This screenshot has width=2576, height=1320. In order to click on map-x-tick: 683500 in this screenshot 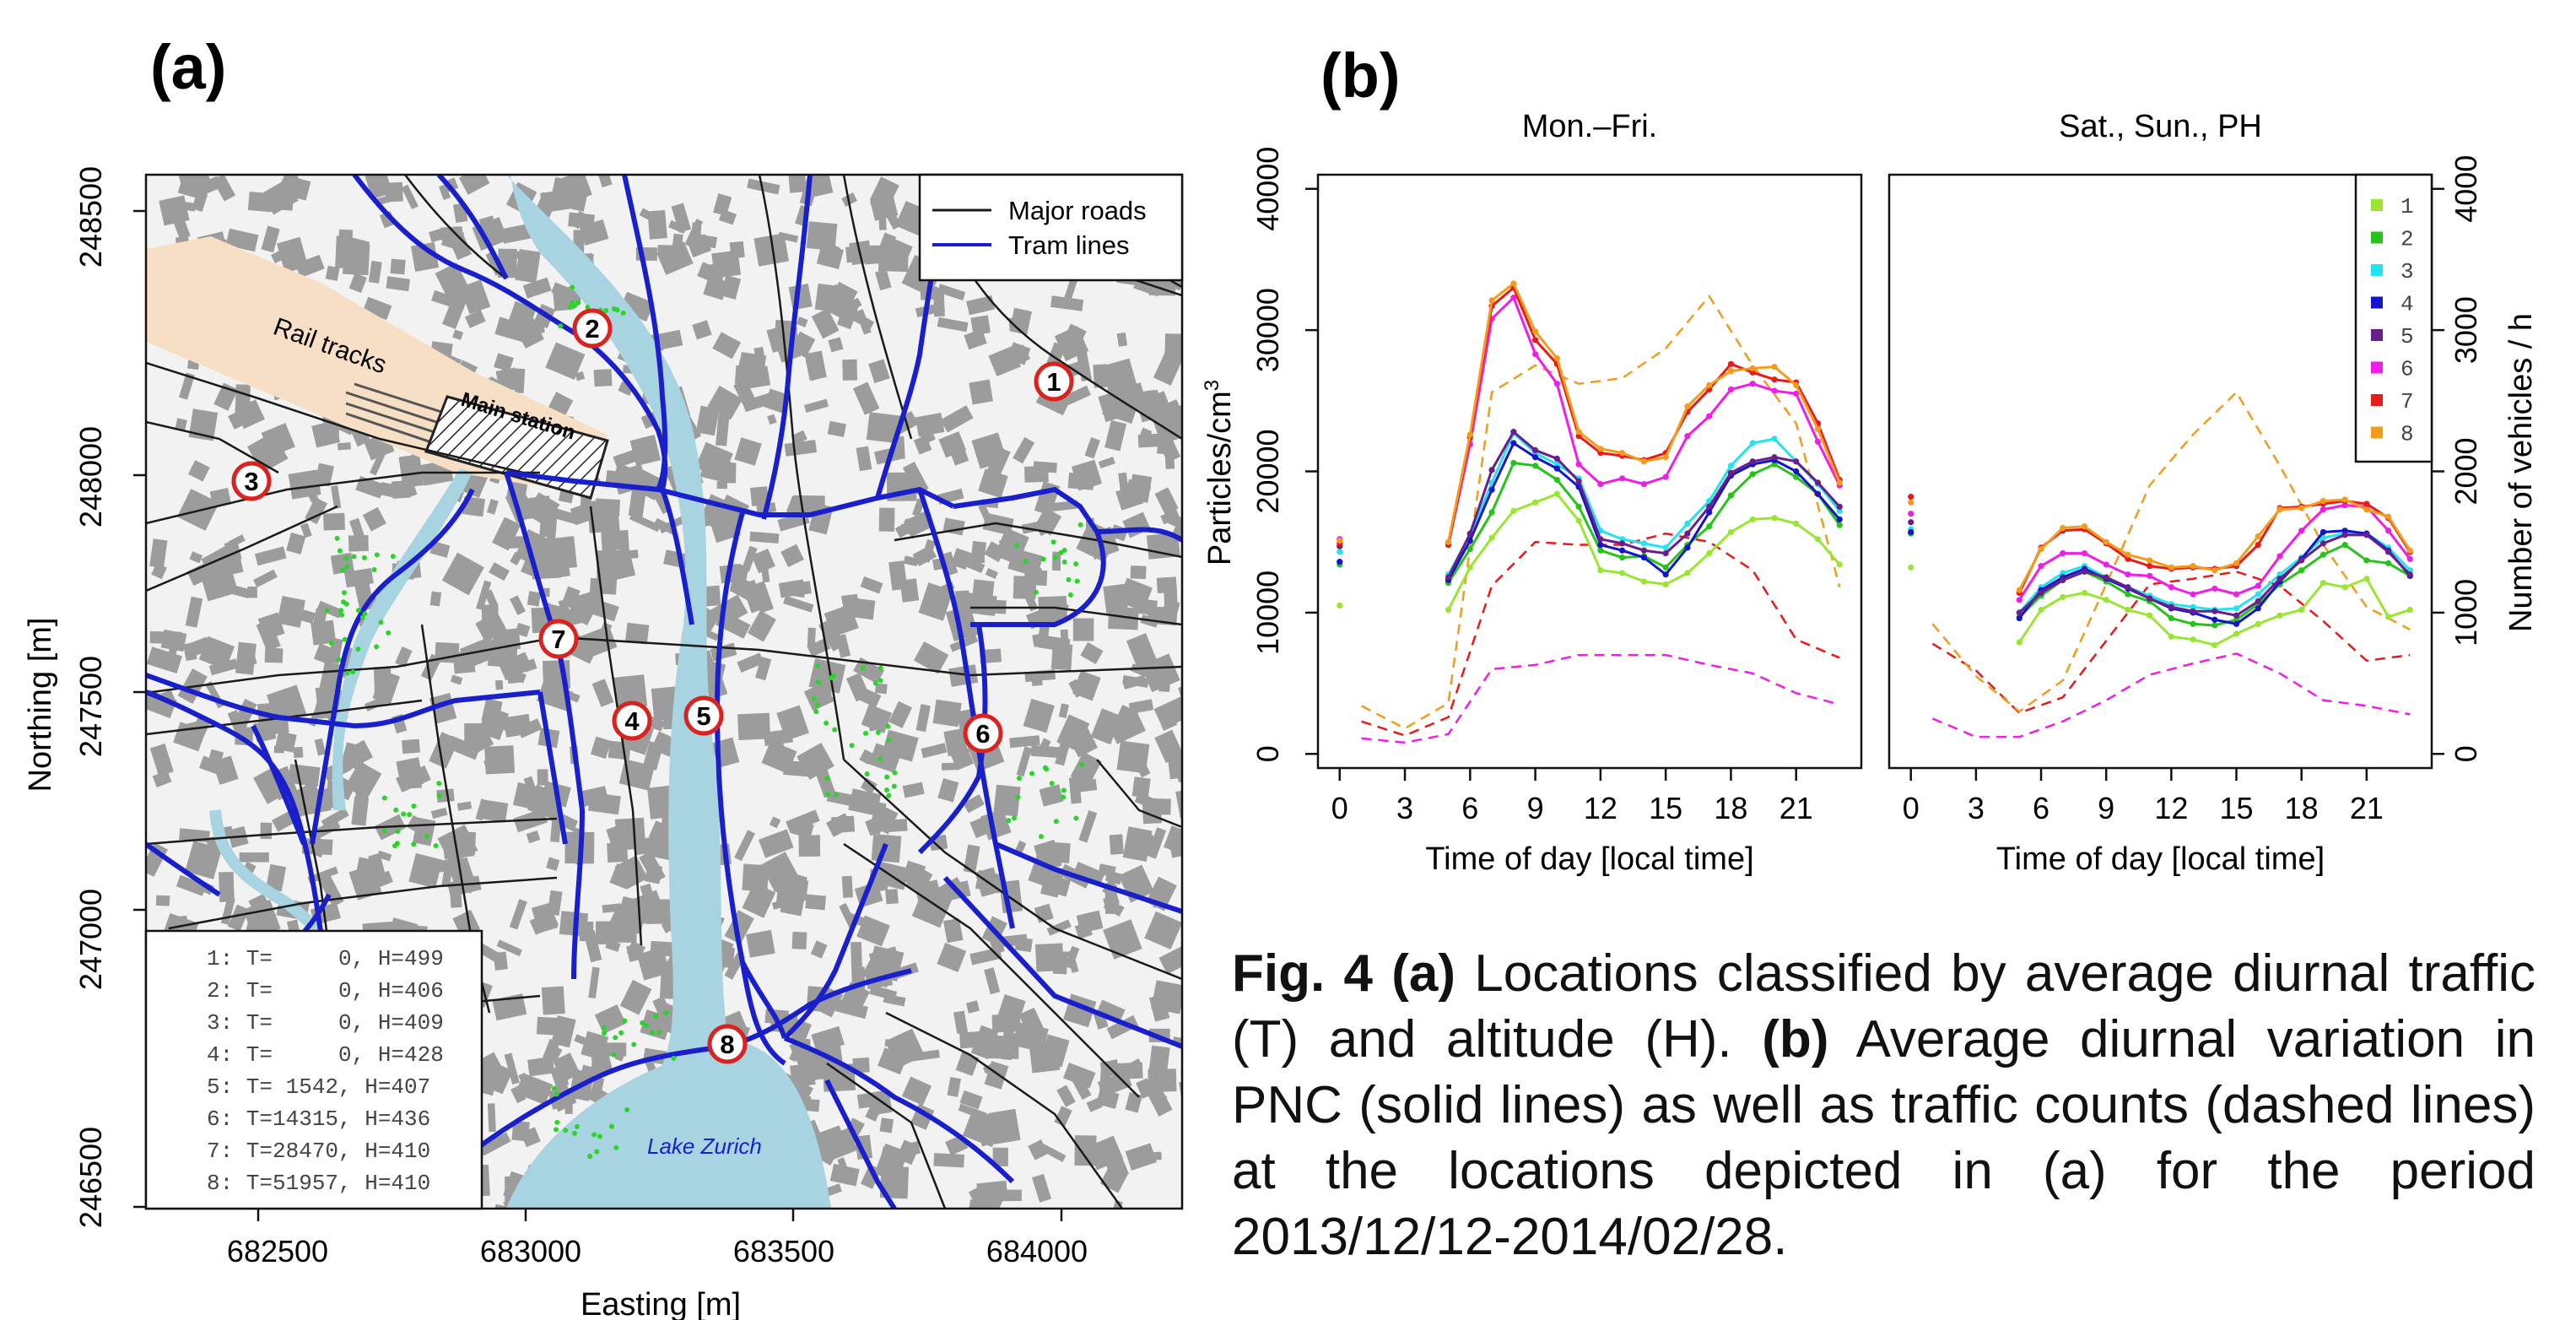, I will do `click(783, 1251)`.